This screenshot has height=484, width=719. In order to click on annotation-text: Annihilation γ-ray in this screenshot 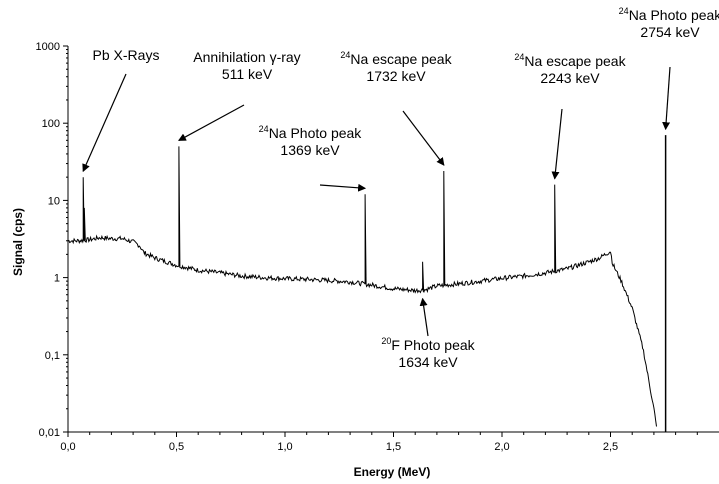, I will do `click(246, 57)`.